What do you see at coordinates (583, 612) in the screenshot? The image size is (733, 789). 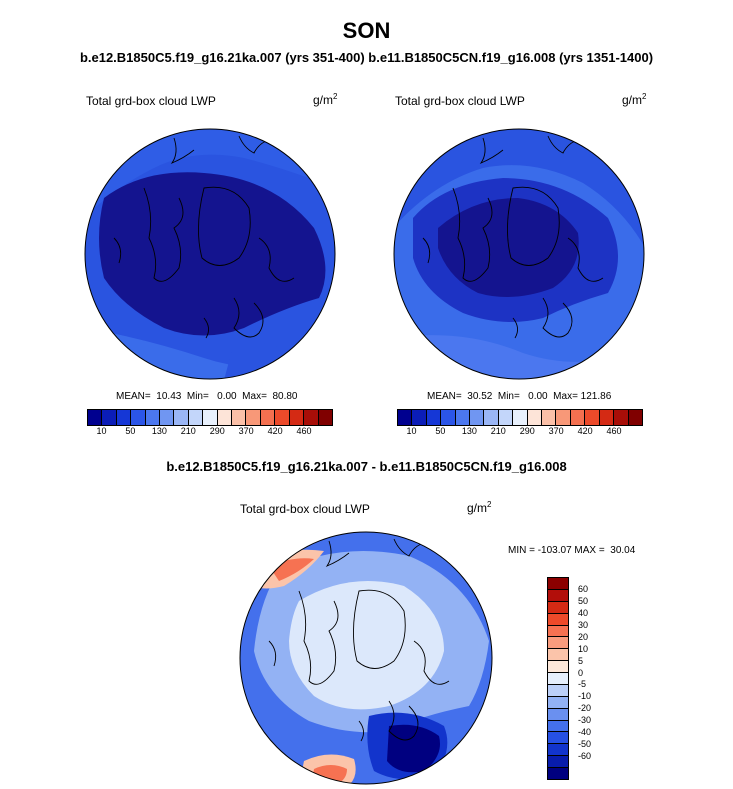 I see `difference-colorbar-tick-label: 40` at bounding box center [583, 612].